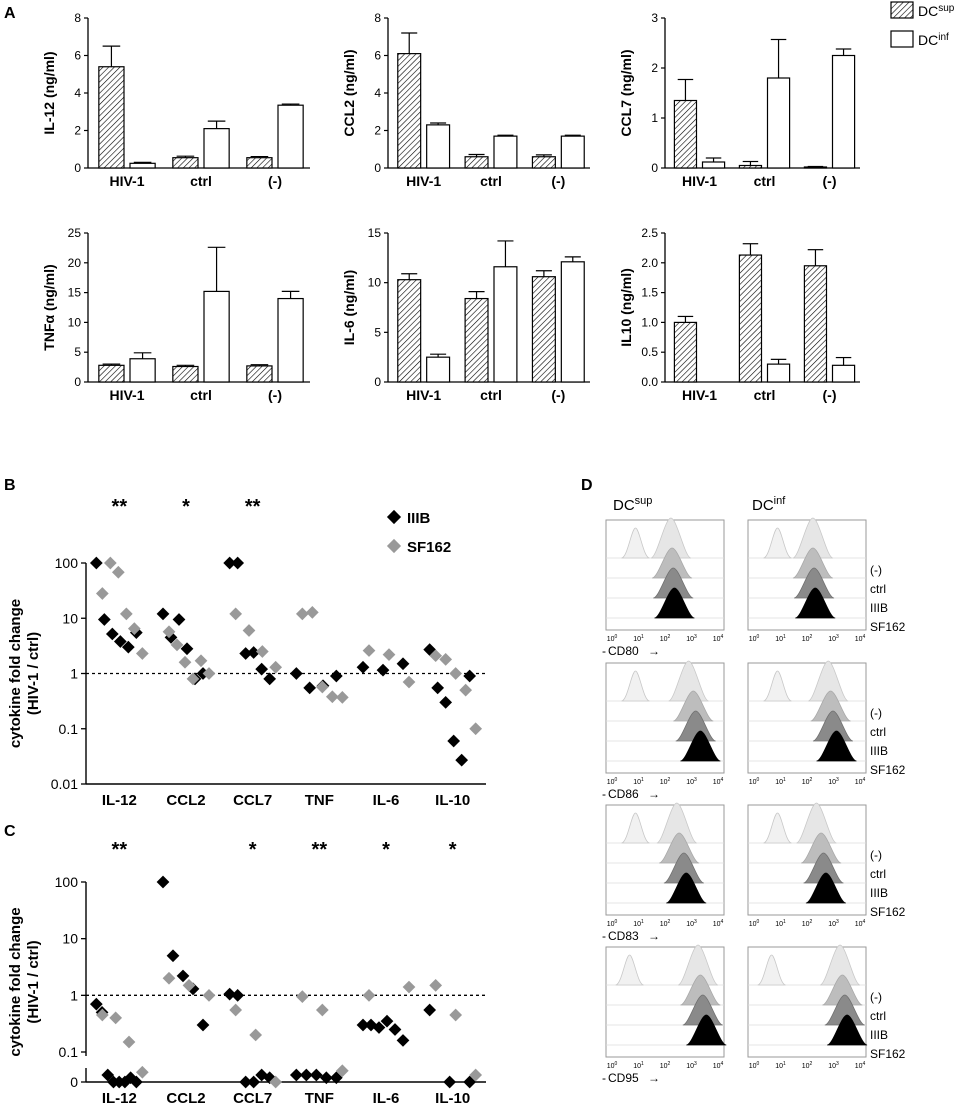 The width and height of the screenshot is (965, 1119). Describe the element at coordinates (649, 382) in the screenshot. I see `y-tick-label: 0.0` at that location.